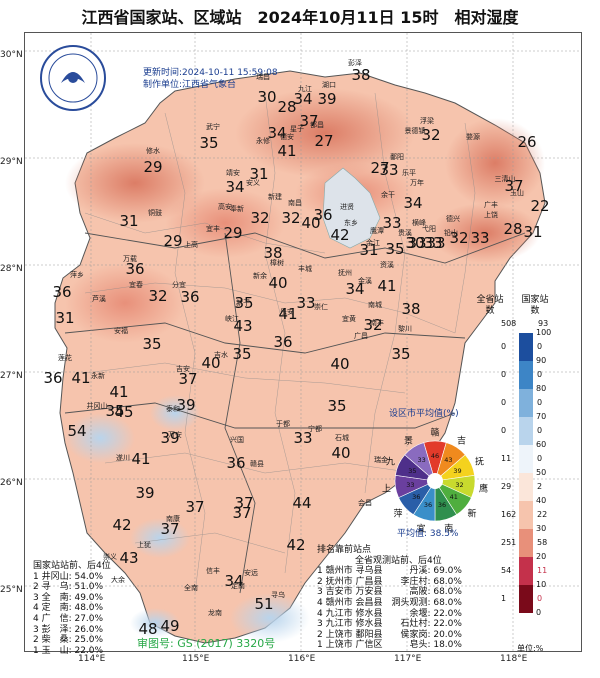  What do you see at coordinates (365, 281) in the screenshot?
I see `county-name: 金溪` at bounding box center [365, 281].